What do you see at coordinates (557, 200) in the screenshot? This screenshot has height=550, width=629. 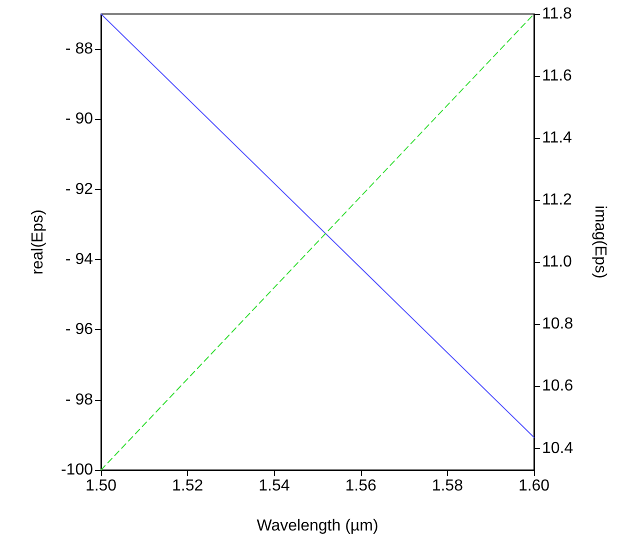 I see `y2-tick-label: 11.2` at bounding box center [557, 200].